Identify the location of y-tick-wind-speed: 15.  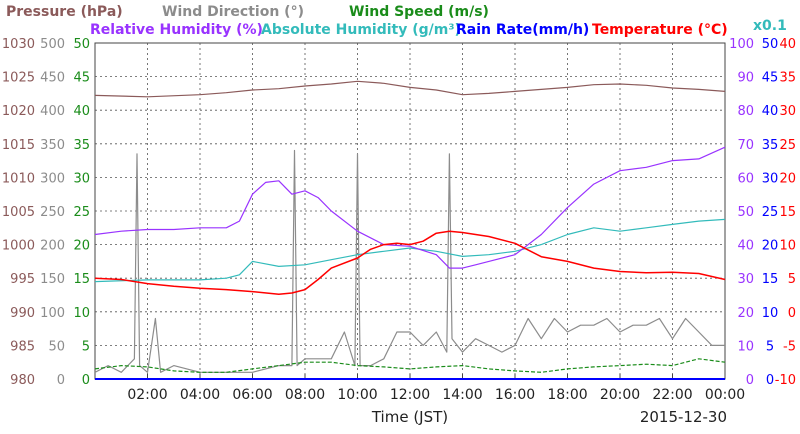
(81, 279).